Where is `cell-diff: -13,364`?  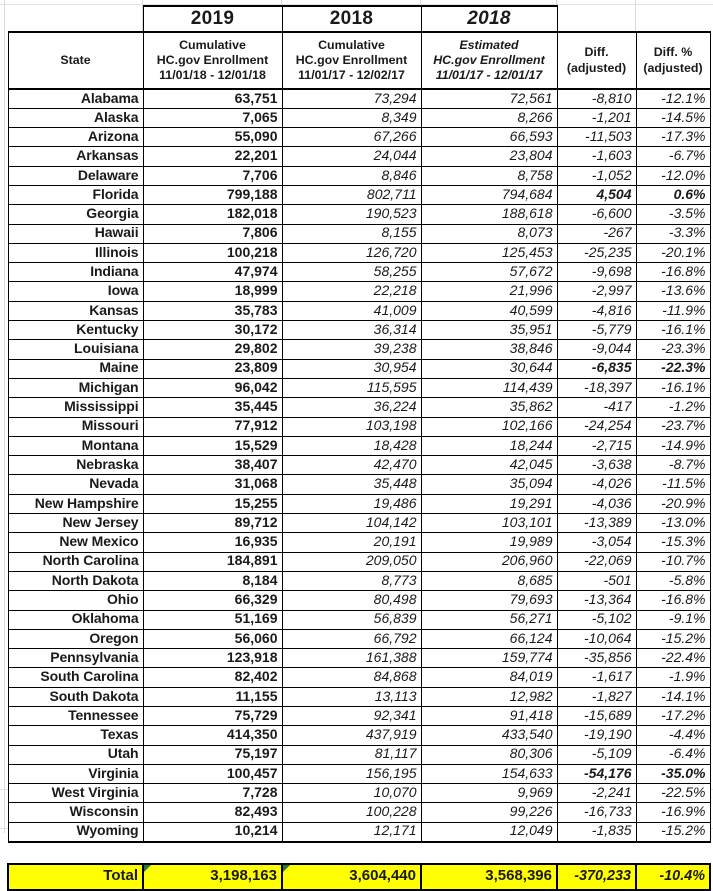 cell-diff: -13,364 is located at coordinates (596, 600).